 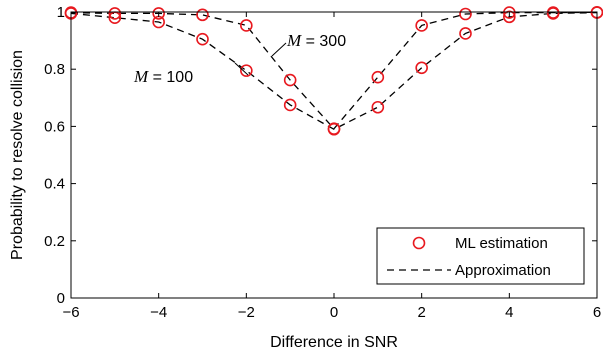 What do you see at coordinates (17, 155) in the screenshot?
I see `y-axis-title: Probability to resolve collision` at bounding box center [17, 155].